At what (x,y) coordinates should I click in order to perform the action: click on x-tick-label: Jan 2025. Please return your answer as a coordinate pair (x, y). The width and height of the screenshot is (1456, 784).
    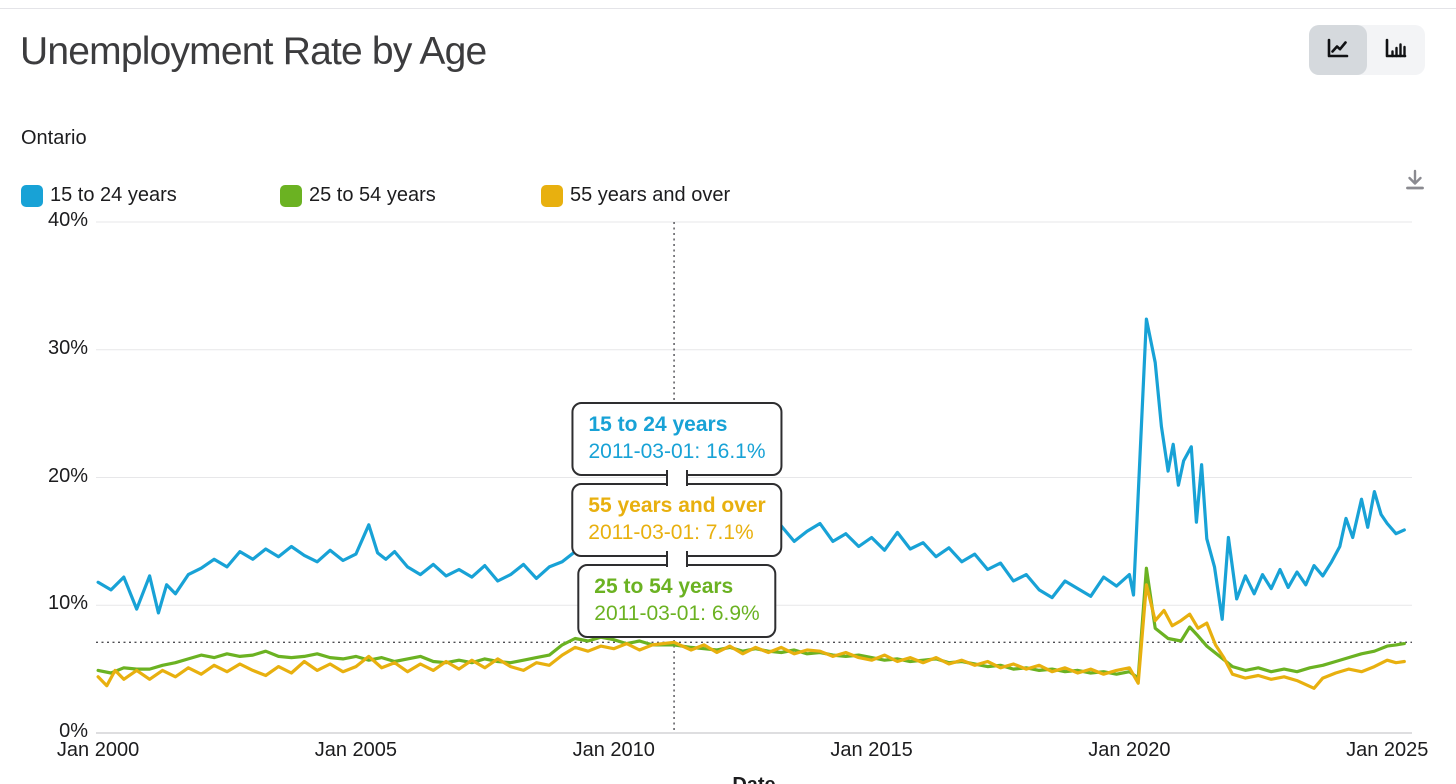
    Looking at the image, I should click on (1387, 750).